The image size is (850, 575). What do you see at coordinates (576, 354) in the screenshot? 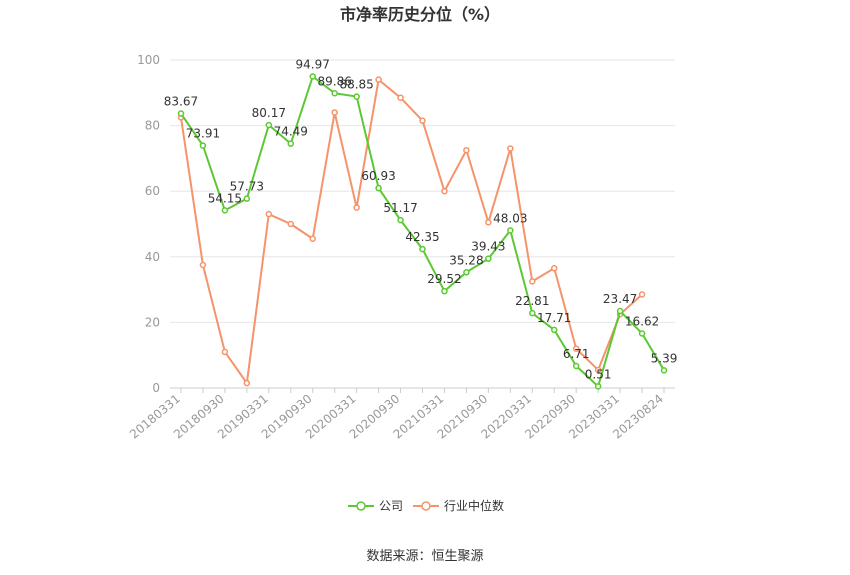
I see `data-label: 6.71` at bounding box center [576, 354].